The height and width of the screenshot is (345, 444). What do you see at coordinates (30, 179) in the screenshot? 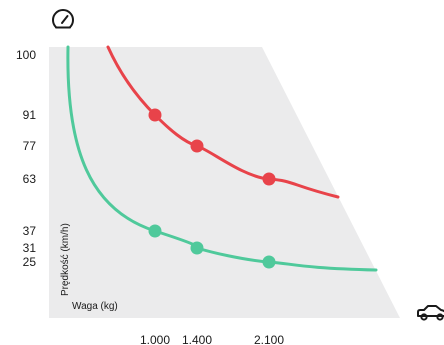
I see `y-tick-label: 63` at bounding box center [30, 179].